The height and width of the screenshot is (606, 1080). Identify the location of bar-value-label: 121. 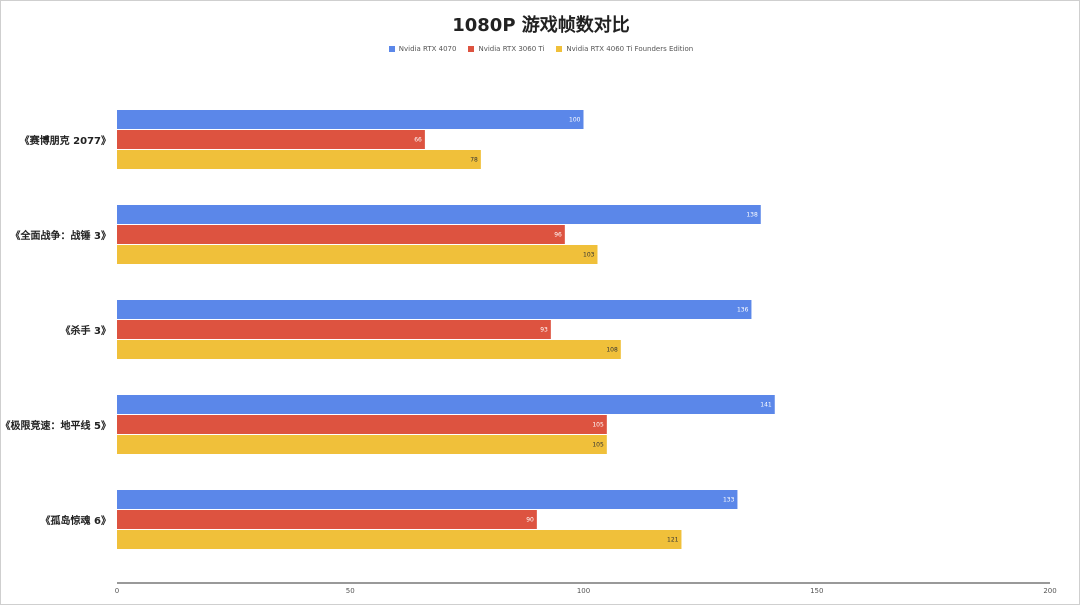
(673, 540).